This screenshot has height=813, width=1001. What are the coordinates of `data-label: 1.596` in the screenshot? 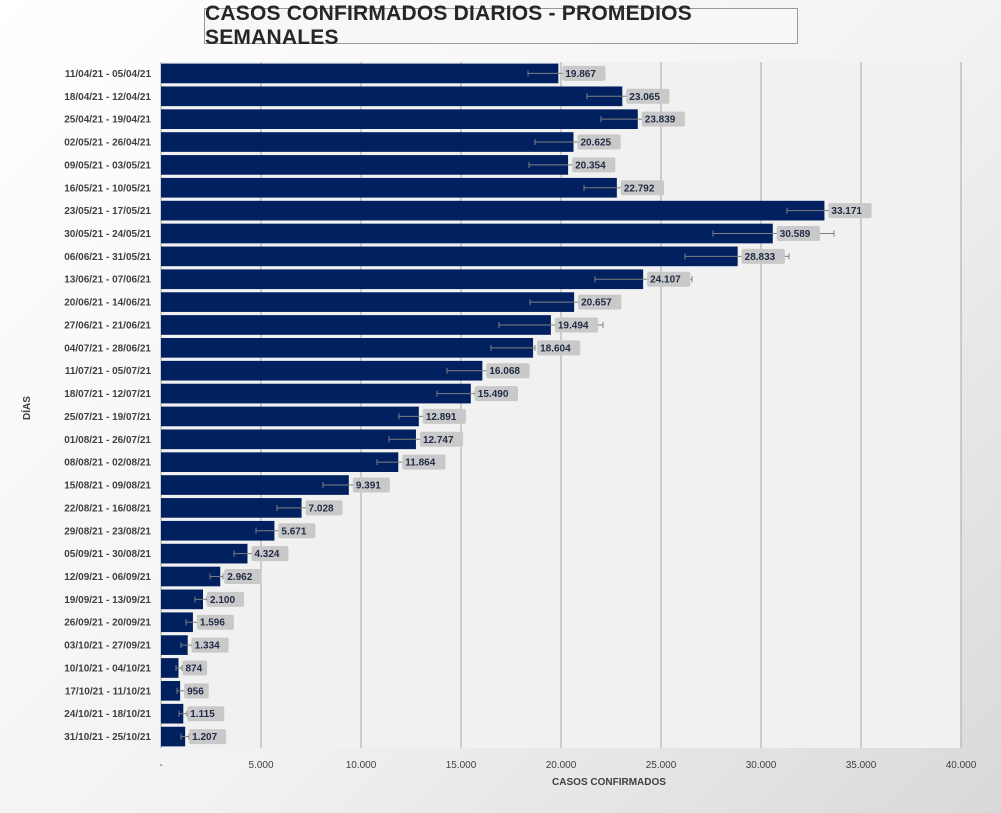 It's located at (212, 623).